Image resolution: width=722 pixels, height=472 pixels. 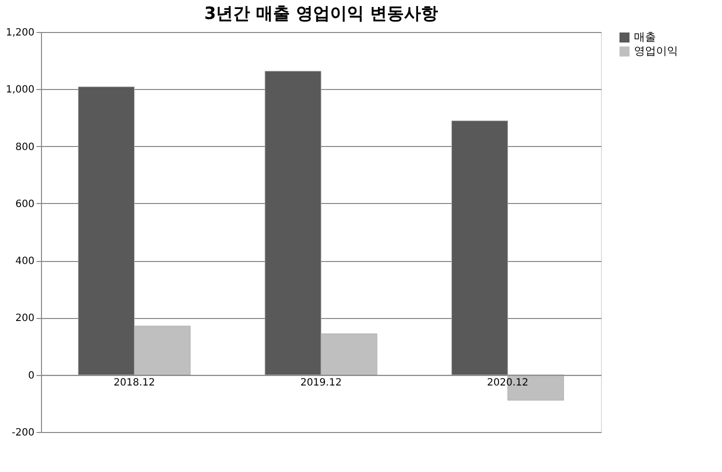 What do you see at coordinates (321, 382) in the screenshot?
I see `x-tick-label: 2019.12` at bounding box center [321, 382].